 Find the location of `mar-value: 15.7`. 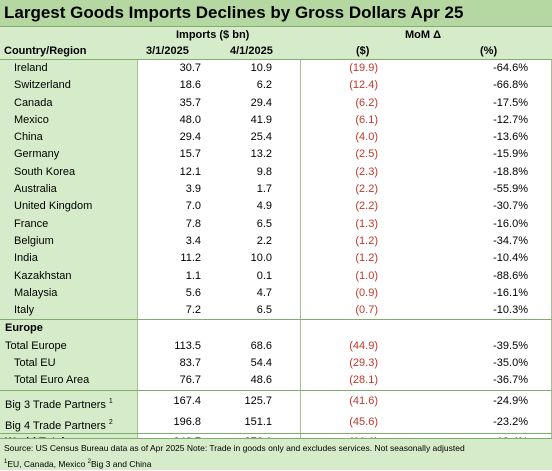

mar-value: 15.7 is located at coordinates (190, 154).